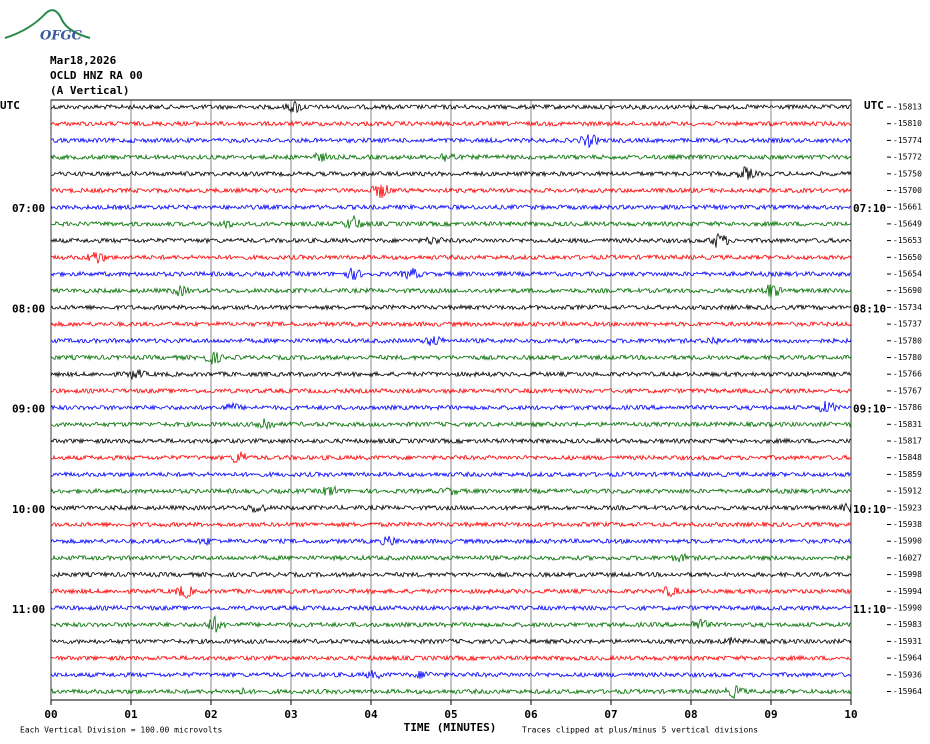 This screenshot has width=930, height=744. Describe the element at coordinates (907, 240) in the screenshot. I see `trace-mean: -15653` at that location.